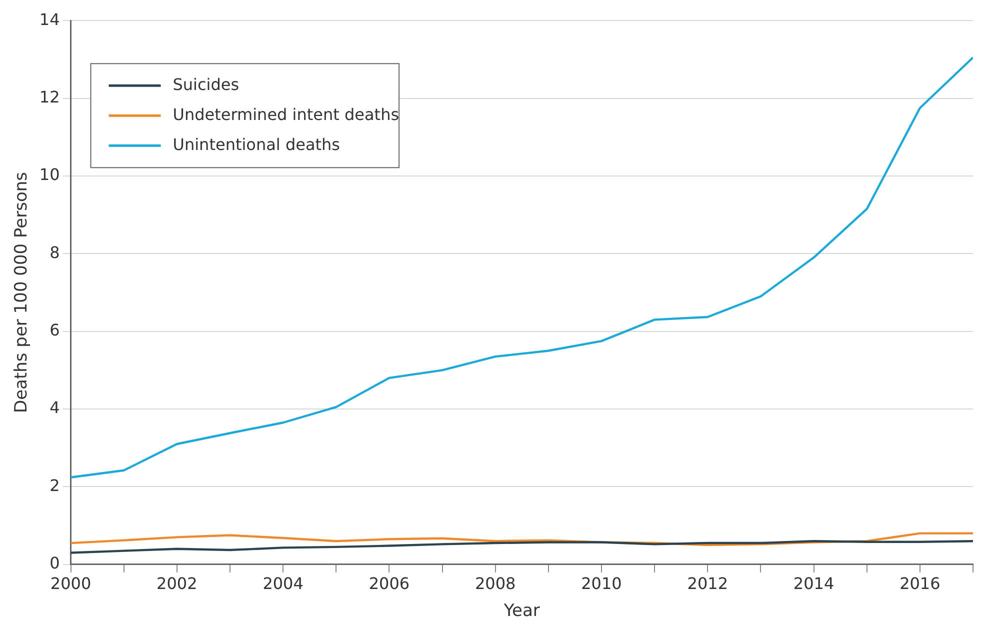  Describe the element at coordinates (813, 584) in the screenshot. I see `x-tick-label: 2014` at that location.